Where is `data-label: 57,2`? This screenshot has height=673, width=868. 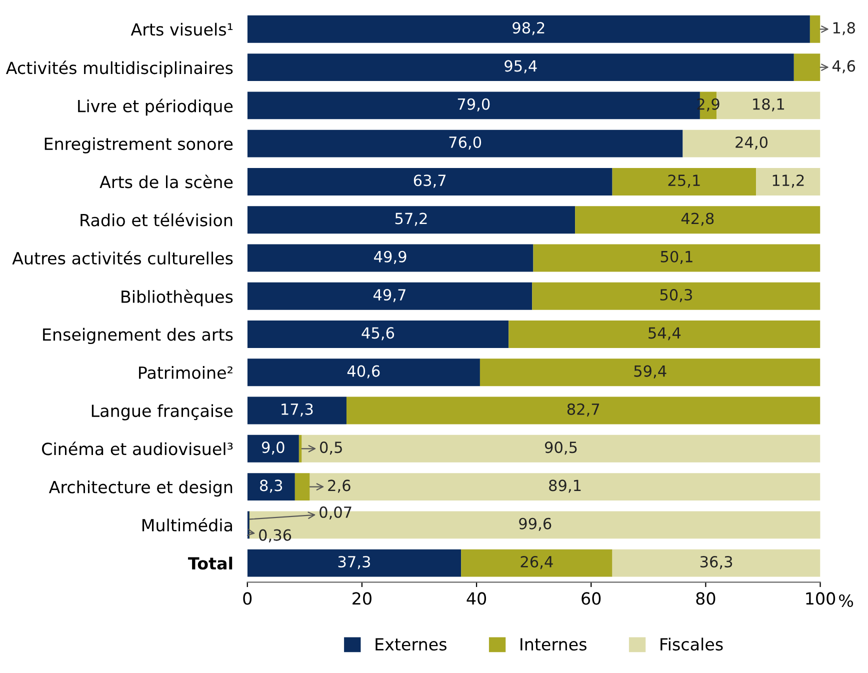
data-label: 57,2 is located at coordinates (411, 219).